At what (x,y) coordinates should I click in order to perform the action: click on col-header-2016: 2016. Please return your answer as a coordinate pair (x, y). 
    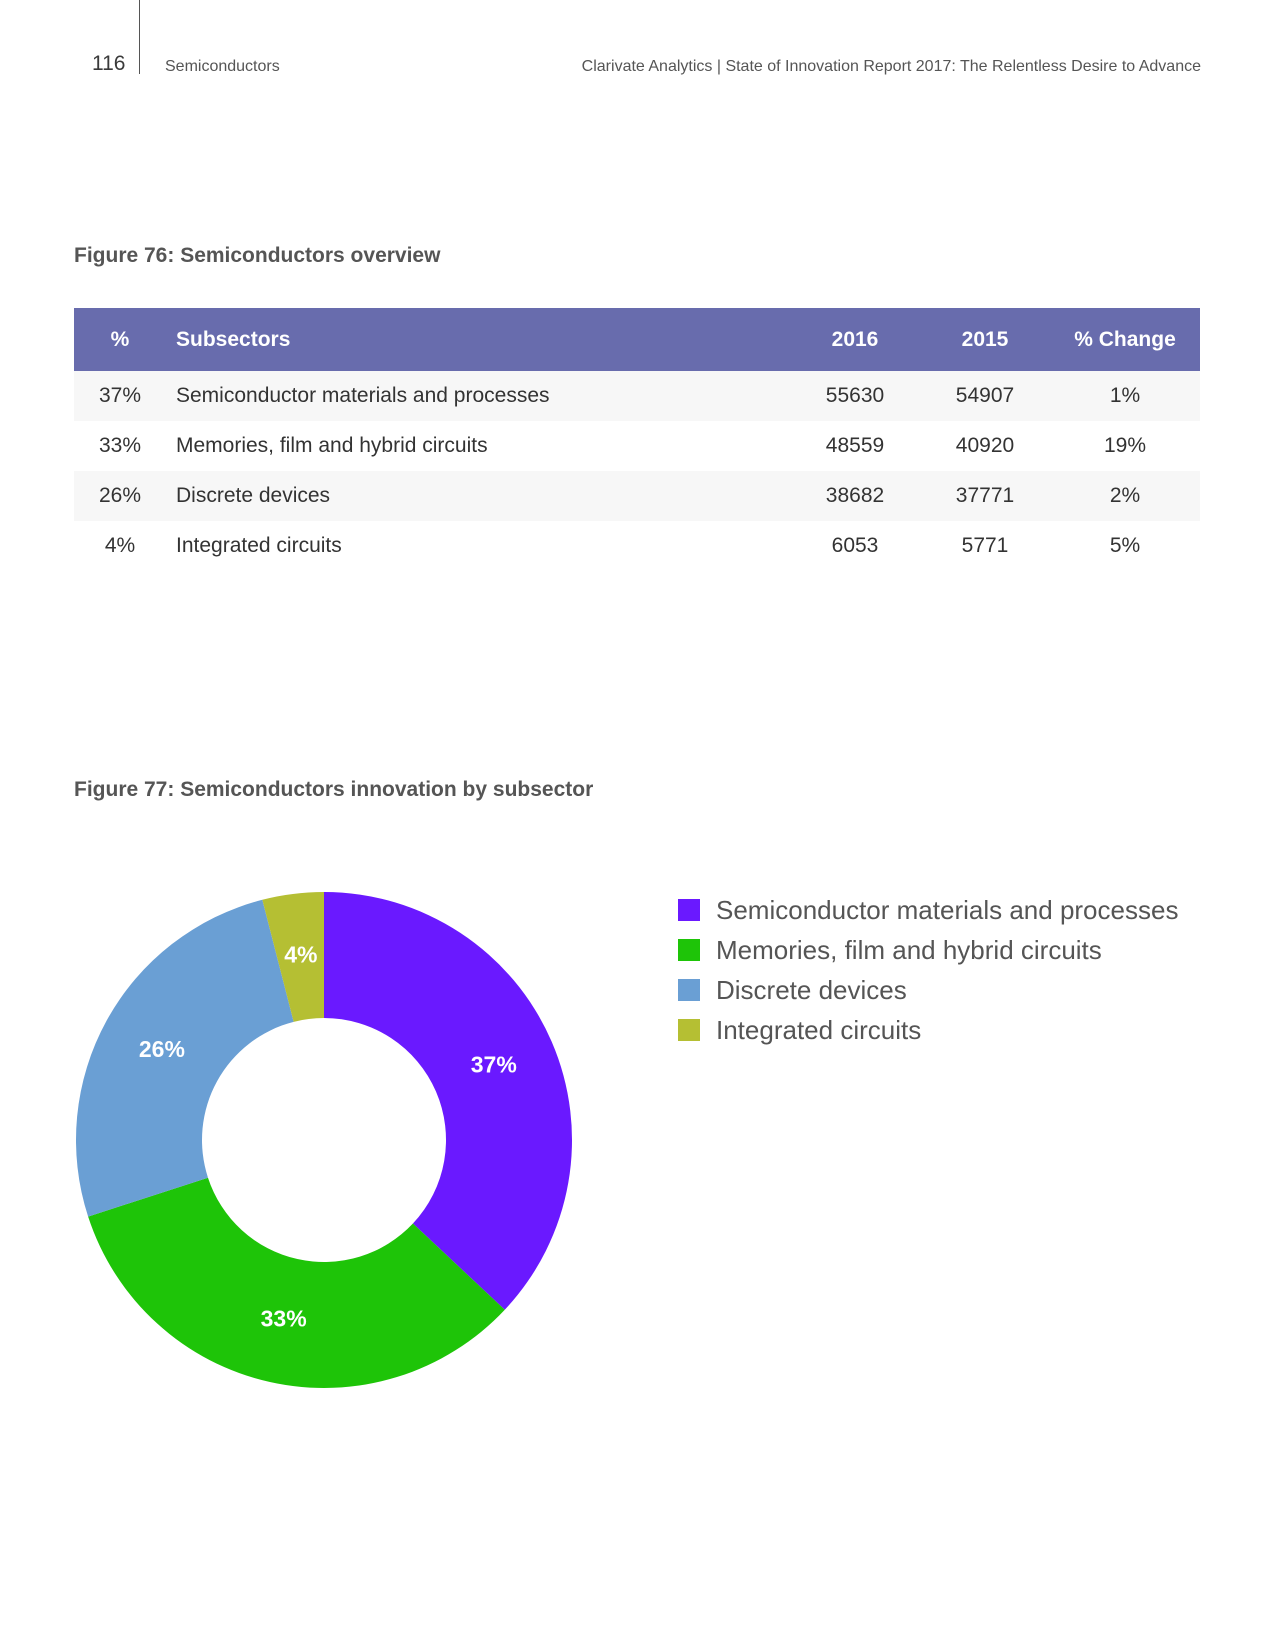
    Looking at the image, I should click on (855, 339).